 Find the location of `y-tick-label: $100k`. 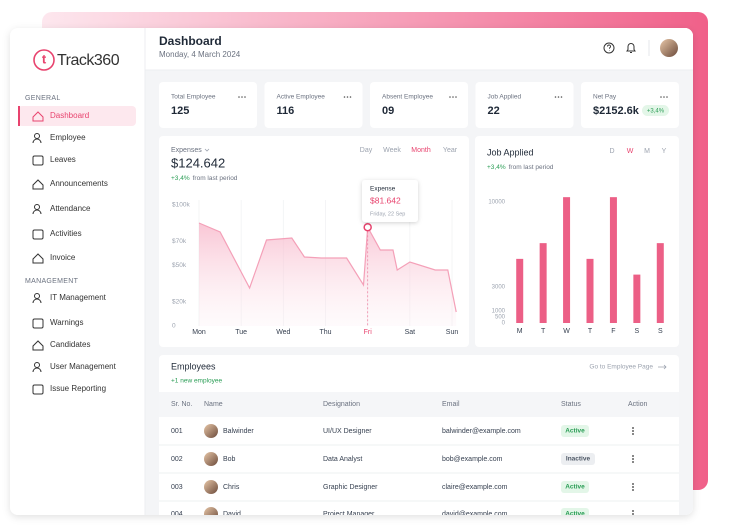

y-tick-label: $100k is located at coordinates (181, 205).